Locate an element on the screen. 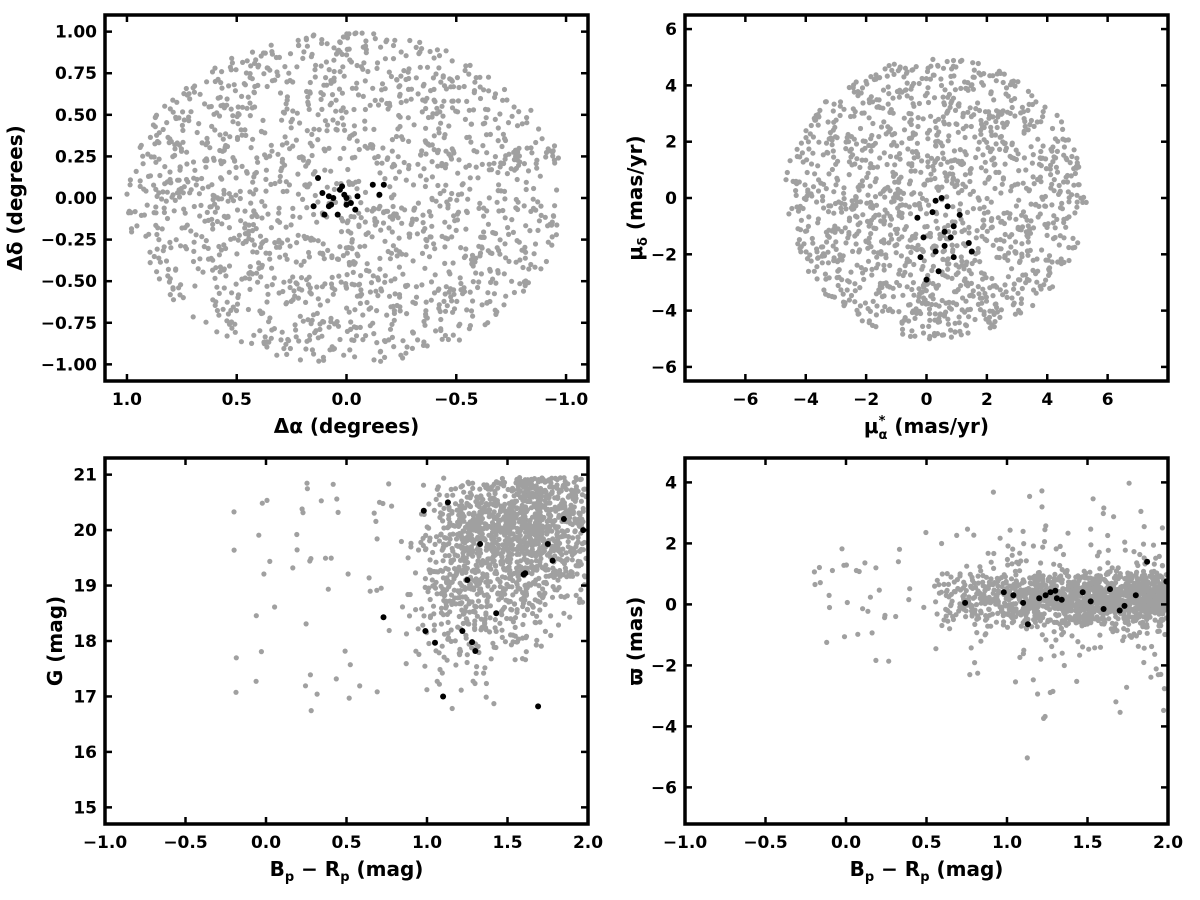  y-tick-label: 17 is located at coordinates (85, 697).